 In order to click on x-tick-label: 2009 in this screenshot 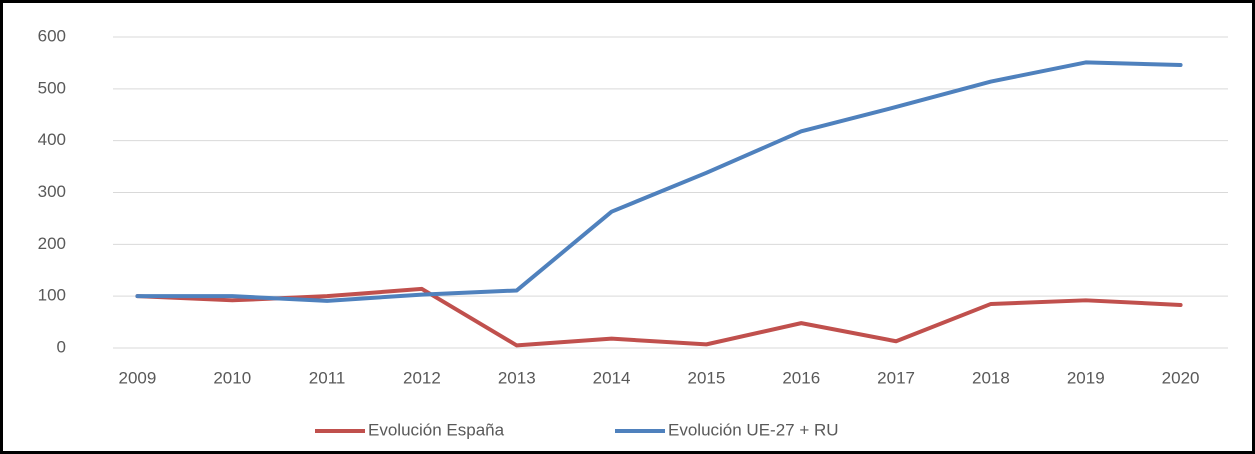, I will do `click(138, 377)`.